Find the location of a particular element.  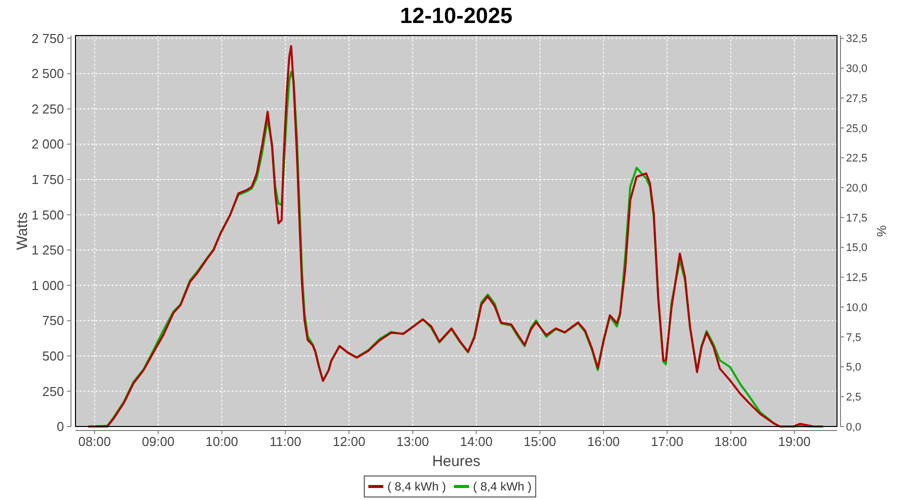

y2-tick-label: 12,5 is located at coordinates (857, 278).